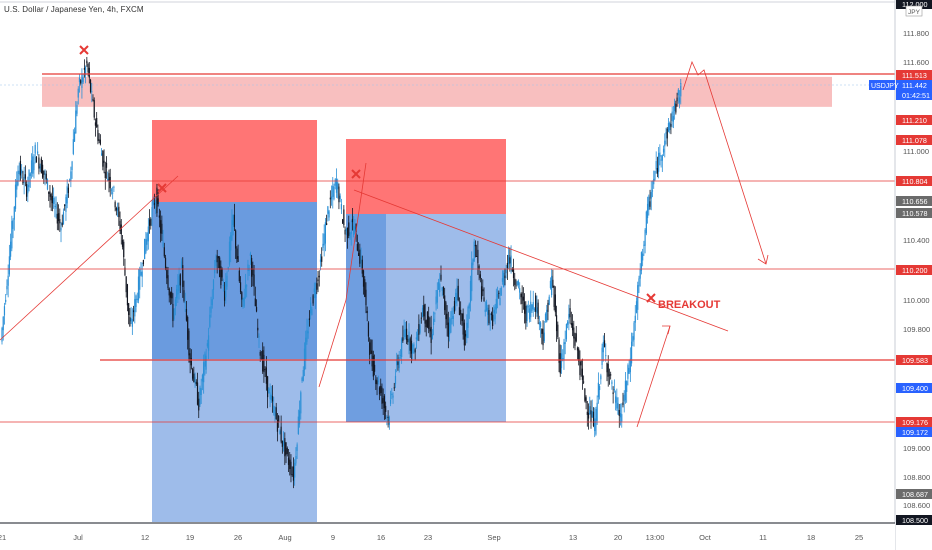  What do you see at coordinates (74, 9) in the screenshot?
I see `chart-title: U.S. Dollar / Japanese Yen, 4h, FXCM` at bounding box center [74, 9].